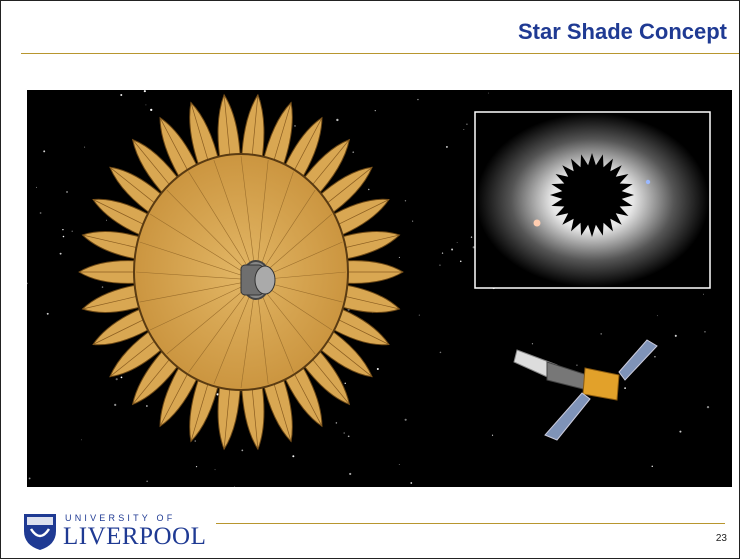 This screenshot has width=740, height=559. What do you see at coordinates (258, 280) in the screenshot?
I see `telescope` at bounding box center [258, 280].